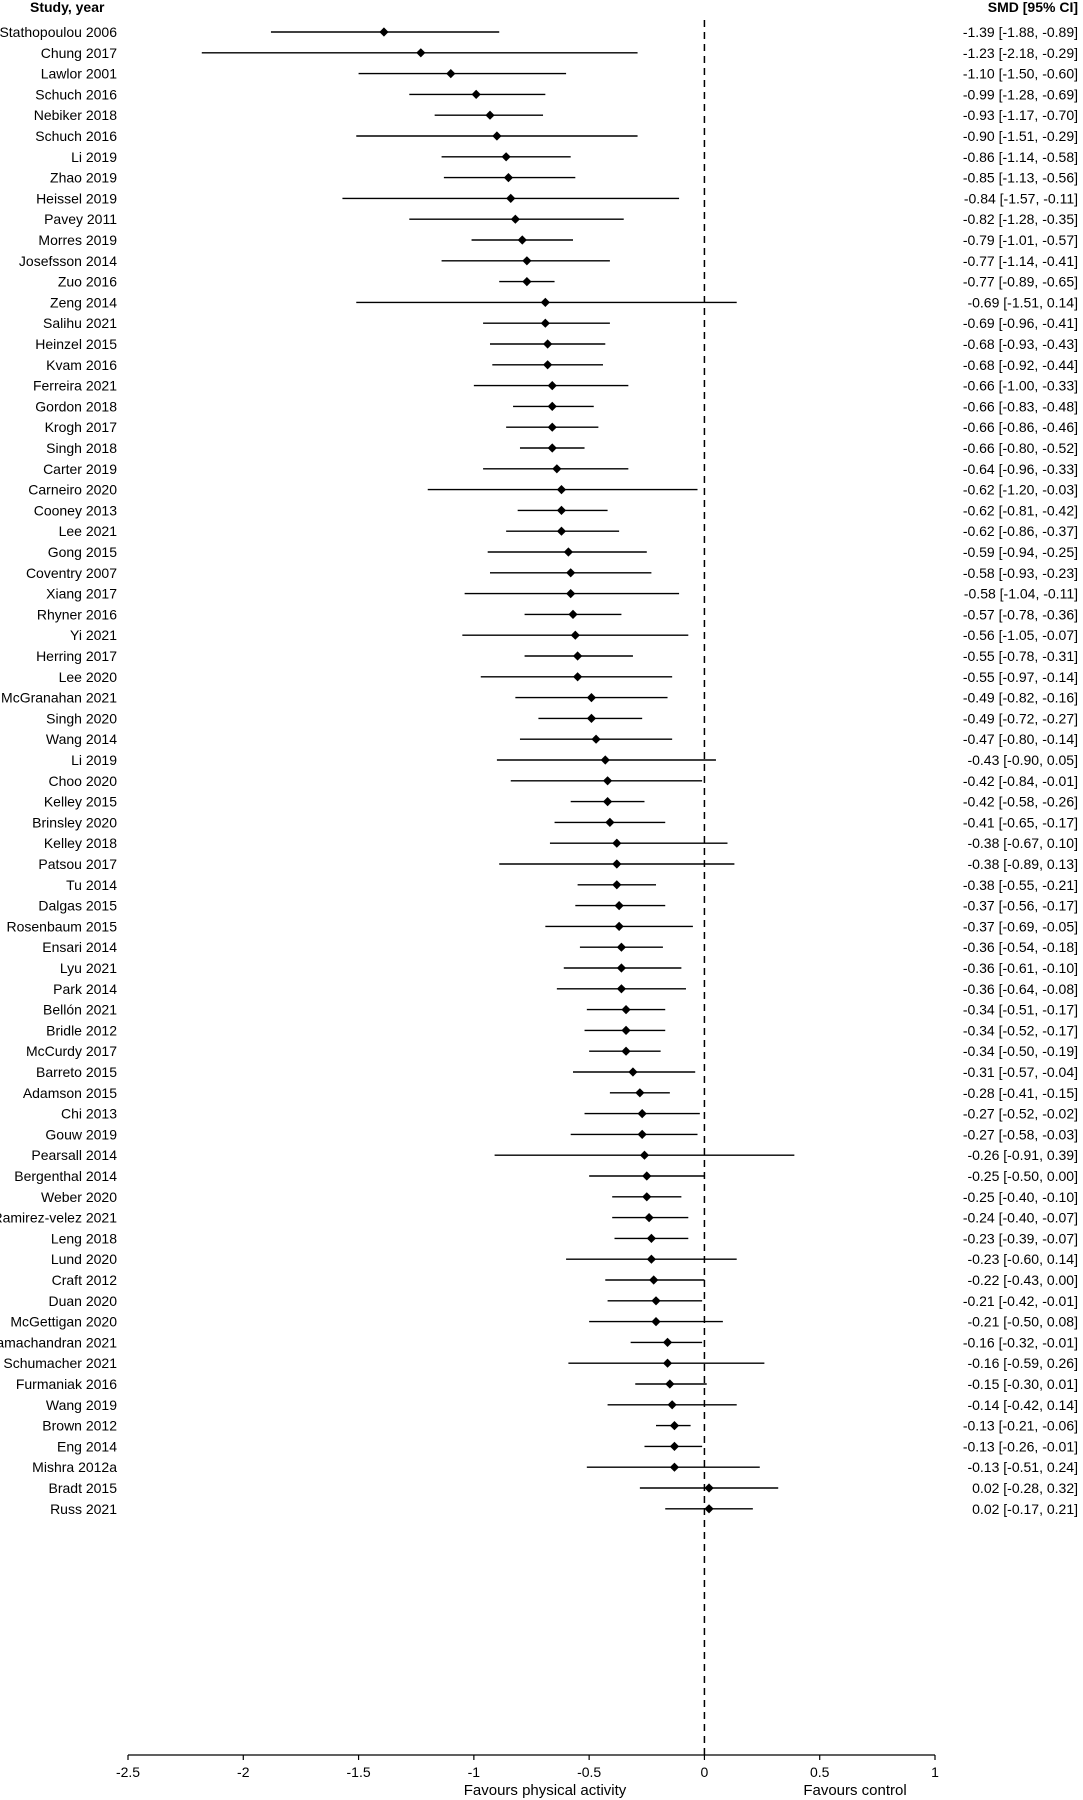 Image resolution: width=1083 pixels, height=1800 pixels. I want to click on smd-ci-text: -1.39 [-1.88, -0.89], so click(1020, 32).